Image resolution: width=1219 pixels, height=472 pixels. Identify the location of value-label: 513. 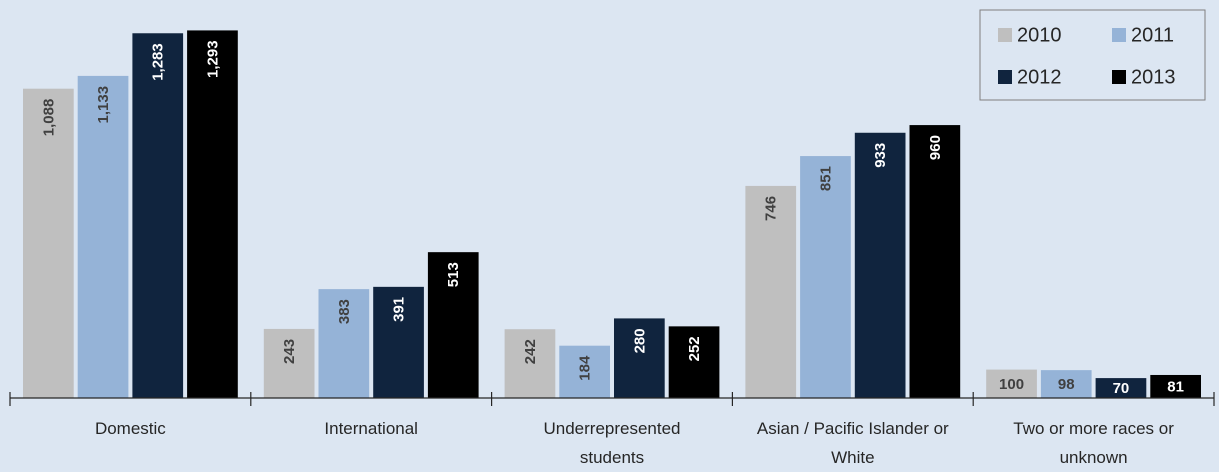
(453, 274).